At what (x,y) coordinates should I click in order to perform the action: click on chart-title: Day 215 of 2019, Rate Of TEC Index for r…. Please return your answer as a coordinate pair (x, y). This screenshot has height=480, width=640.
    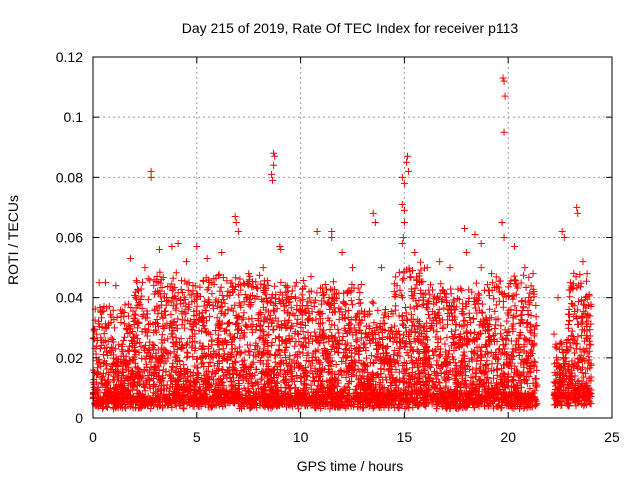
    Looking at the image, I should click on (350, 28).